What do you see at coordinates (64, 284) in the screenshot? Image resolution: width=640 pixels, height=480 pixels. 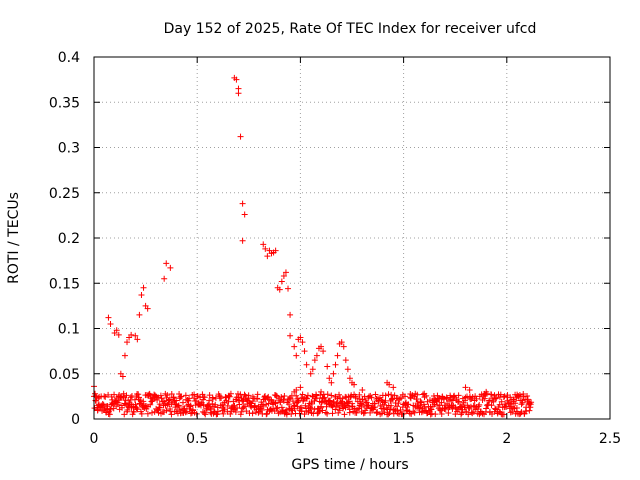 I see `y-tick-label: 0.15` at bounding box center [64, 284].